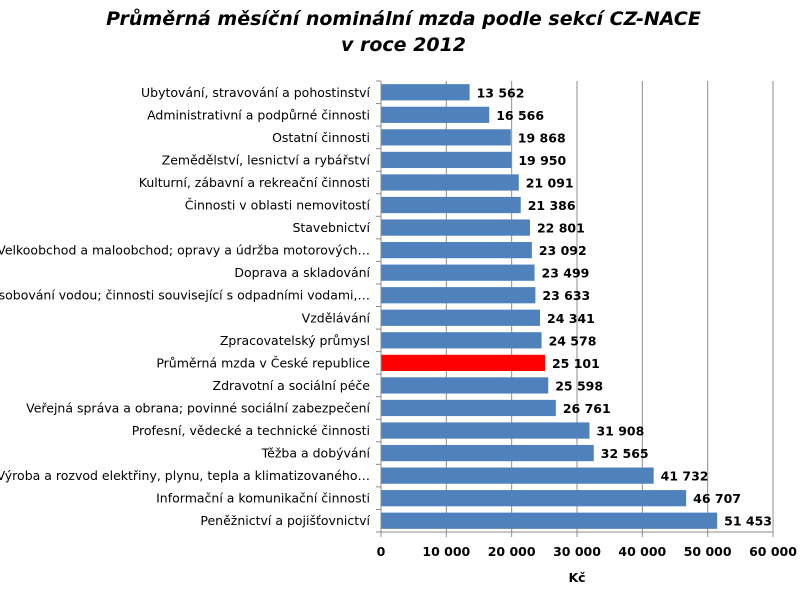 This screenshot has width=807, height=599. What do you see at coordinates (403, 45) in the screenshot?
I see `chart-title-line-2: v roce 2012` at bounding box center [403, 45].